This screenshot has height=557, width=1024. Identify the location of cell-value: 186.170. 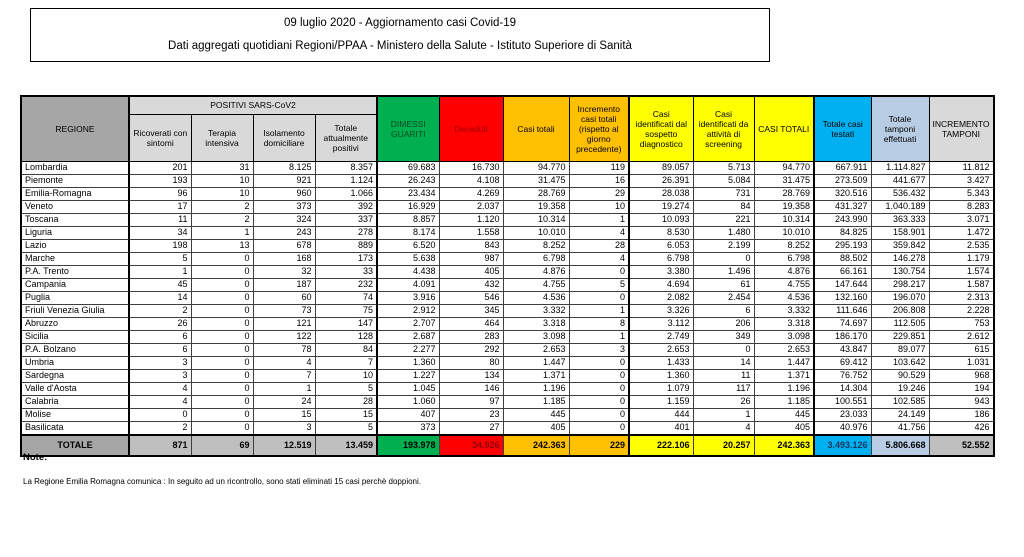
(842, 337).